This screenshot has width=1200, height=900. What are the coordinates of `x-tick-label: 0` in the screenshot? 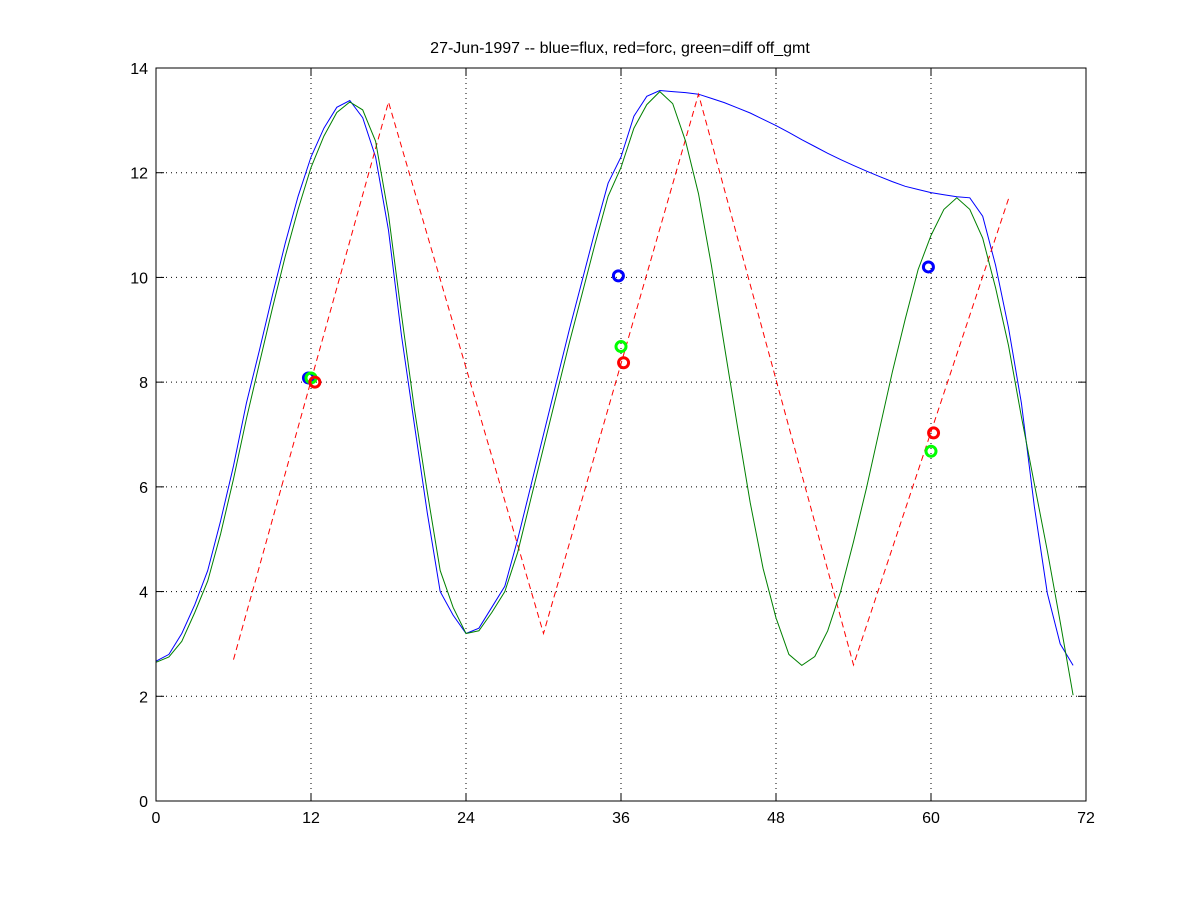 It's located at (156, 818).